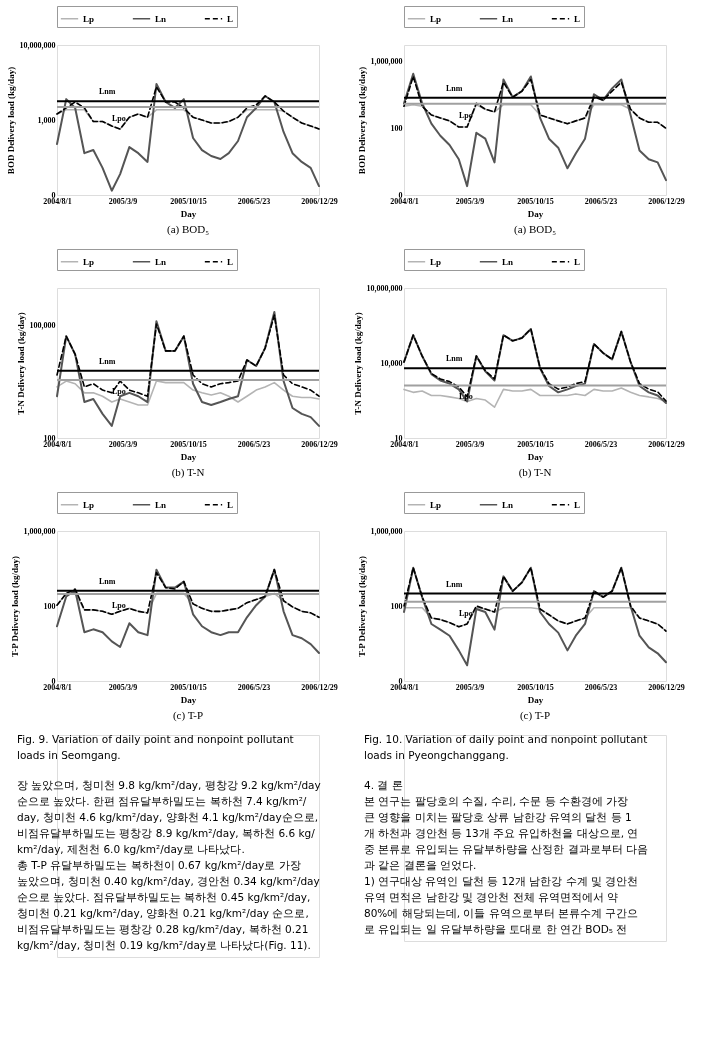  I want to click on text: 1) 연구대상 유역인 달천 등 12개 남한강 수계 및 경안천, so click(501, 881).